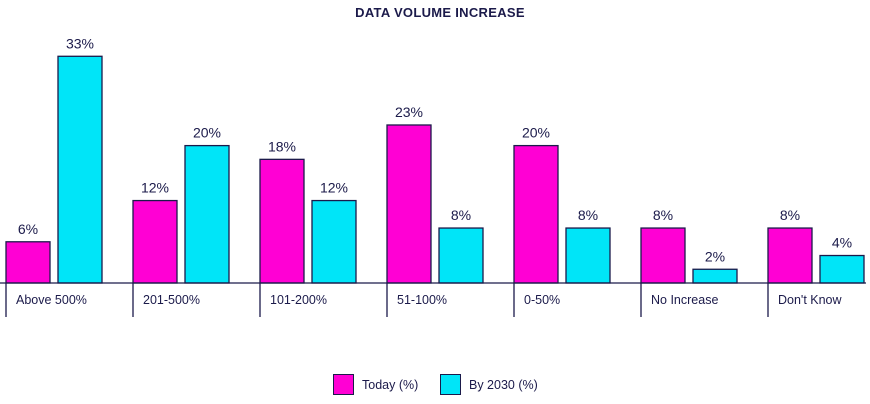  I want to click on legend-today: Today (%), so click(375, 384).